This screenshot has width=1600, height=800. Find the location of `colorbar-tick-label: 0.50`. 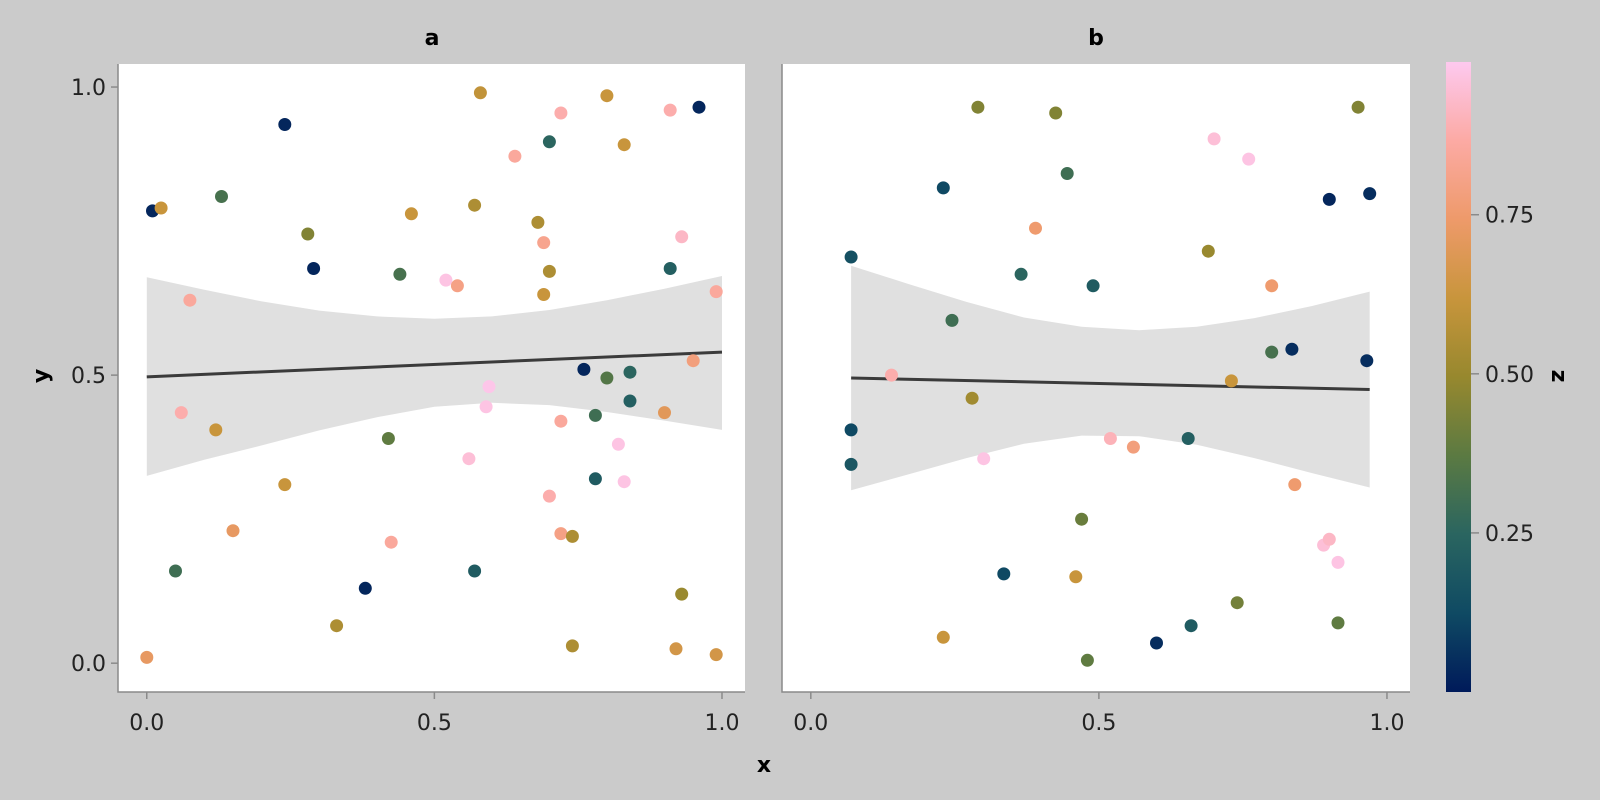

colorbar-tick-label: 0.50 is located at coordinates (1509, 375).